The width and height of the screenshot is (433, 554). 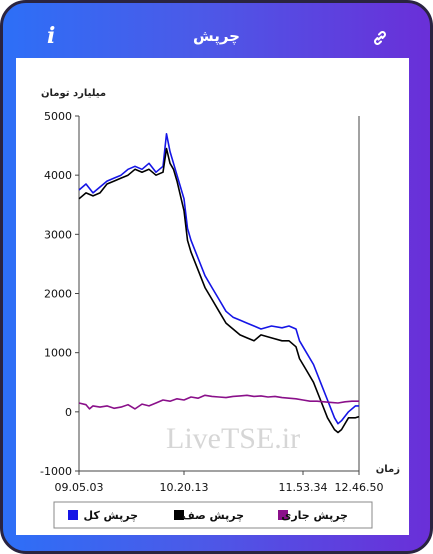 I want to click on legend-label-1: چرپش کل, so click(x=111, y=515).